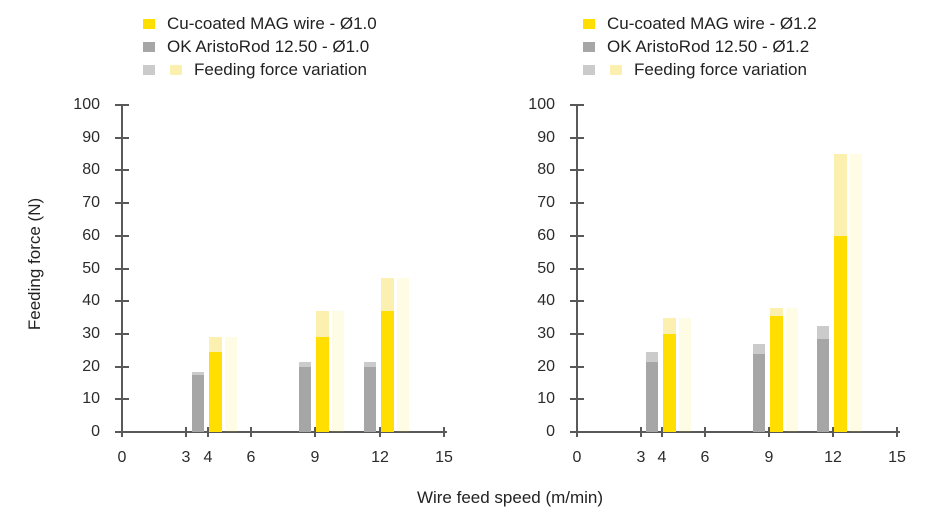 The width and height of the screenshot is (930, 528). What do you see at coordinates (272, 23) in the screenshot?
I see `legend-label: Cu-coated MAG wire - Ø1.0` at bounding box center [272, 23].